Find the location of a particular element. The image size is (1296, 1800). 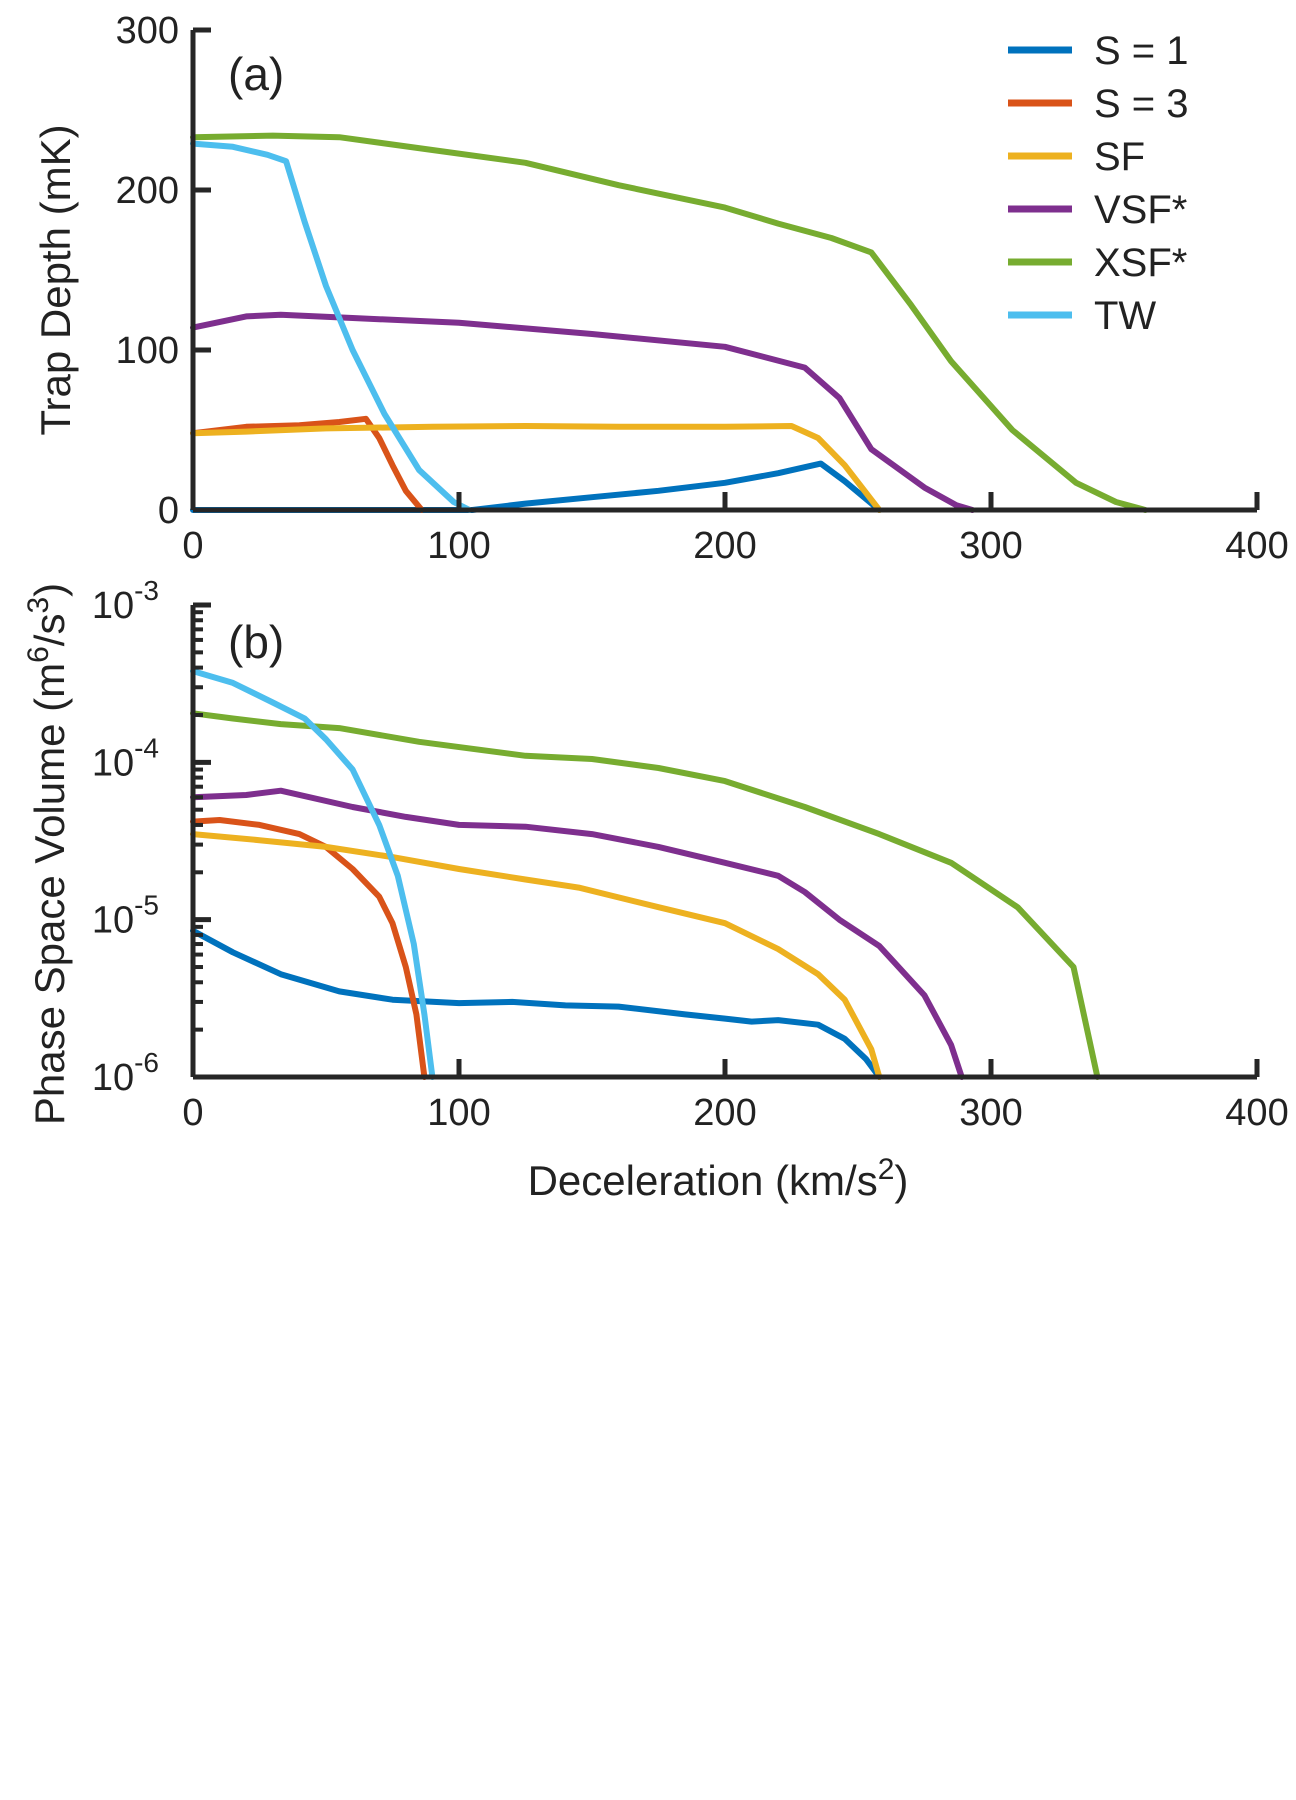

panel-a-series-line-sf is located at coordinates (536, 468).